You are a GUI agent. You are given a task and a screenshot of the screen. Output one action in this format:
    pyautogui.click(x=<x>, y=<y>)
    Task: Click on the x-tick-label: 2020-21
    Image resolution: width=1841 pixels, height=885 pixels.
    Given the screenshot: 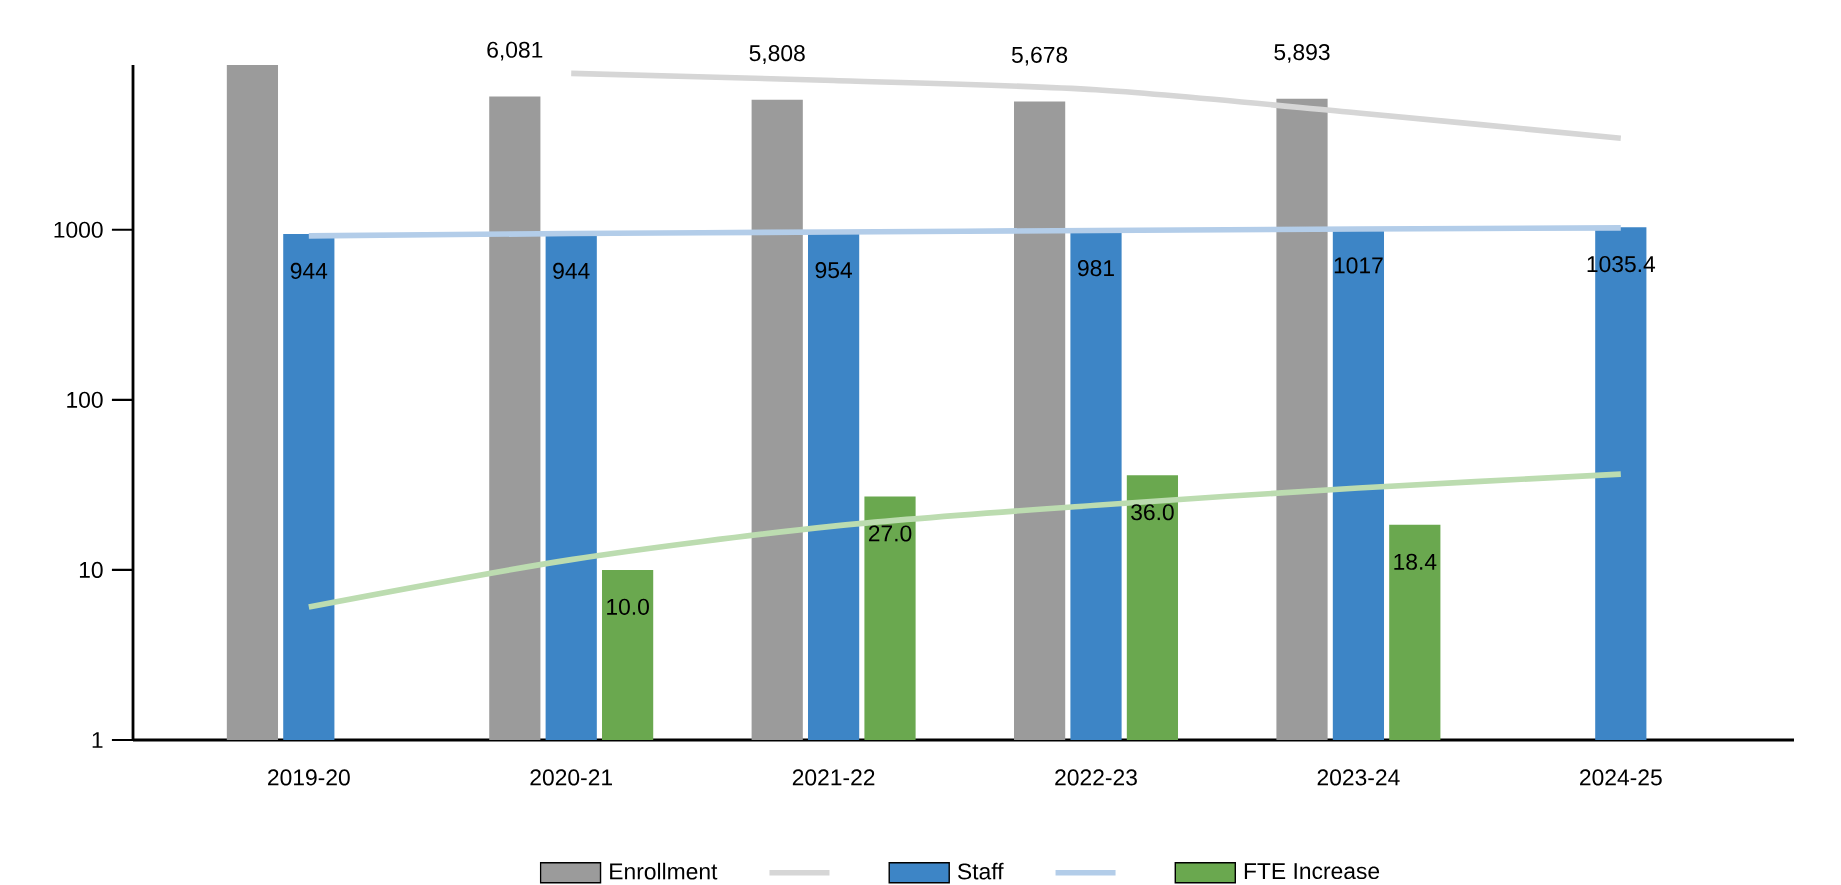 What is the action you would take?
    pyautogui.click(x=571, y=777)
    